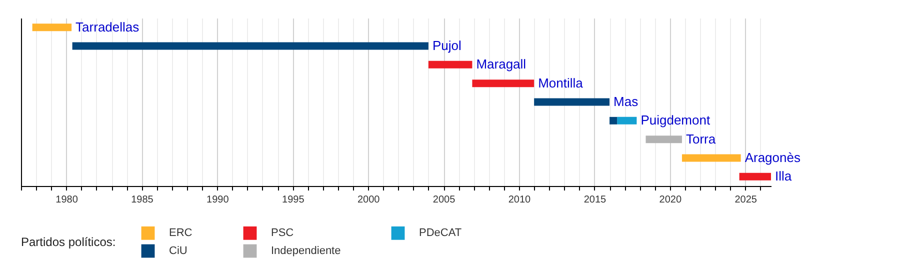 The image size is (900, 270). I want to click on y-tick-label: Pujol, so click(447, 45).